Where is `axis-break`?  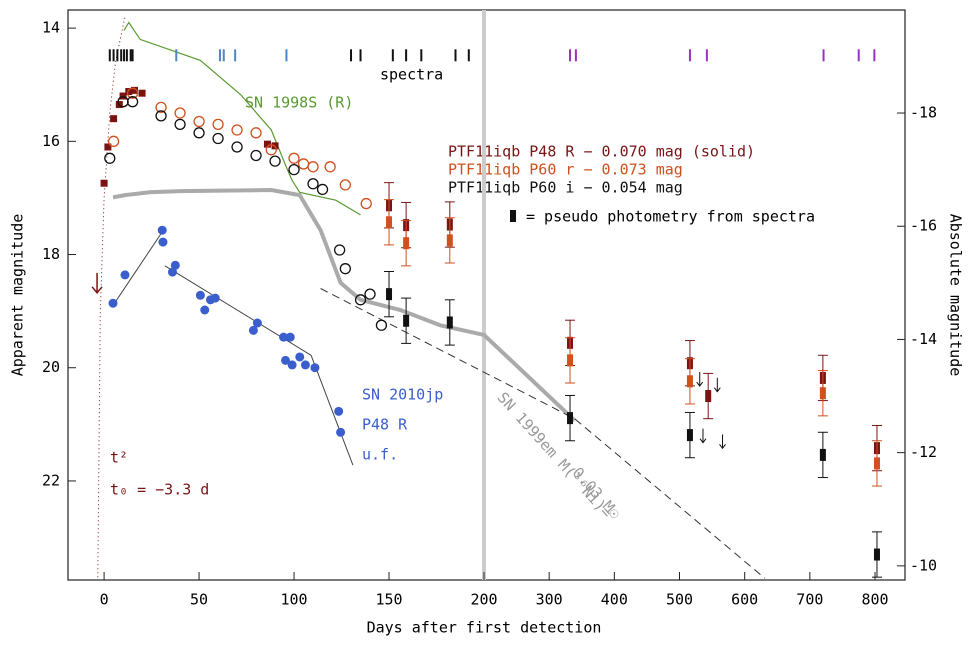 axis-break is located at coordinates (484, 295).